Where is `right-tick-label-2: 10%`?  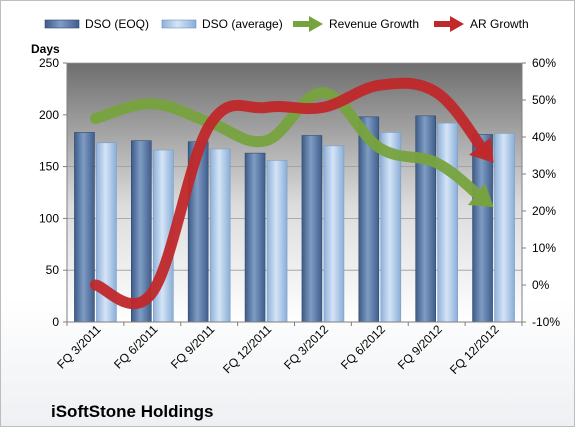 right-tick-label-2: 10% is located at coordinates (544, 248).